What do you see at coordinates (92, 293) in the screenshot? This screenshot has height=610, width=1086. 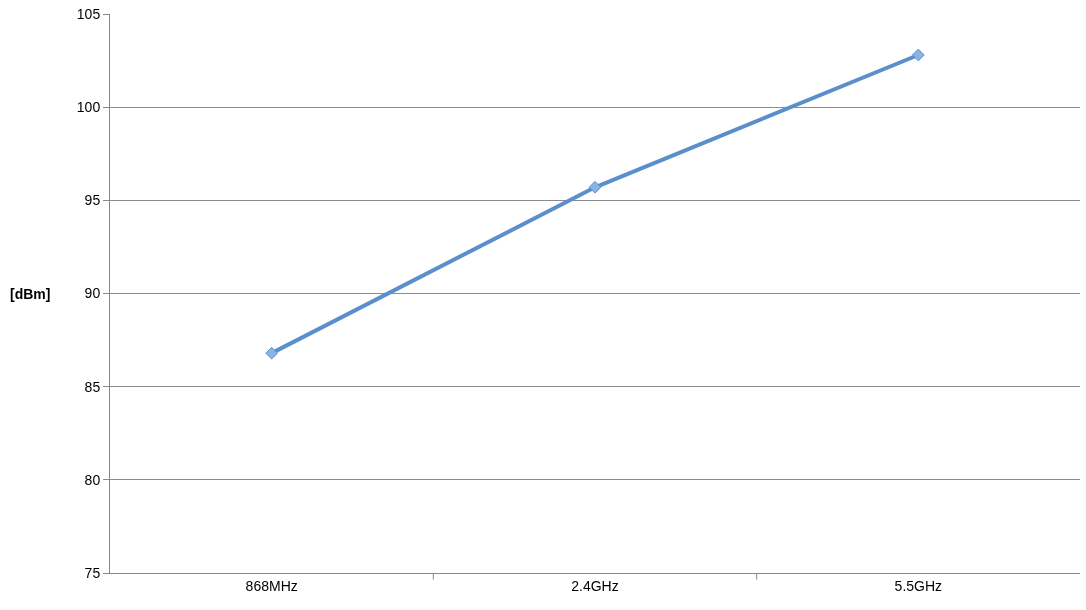 I see `y-tick-label: 90` at bounding box center [92, 293].